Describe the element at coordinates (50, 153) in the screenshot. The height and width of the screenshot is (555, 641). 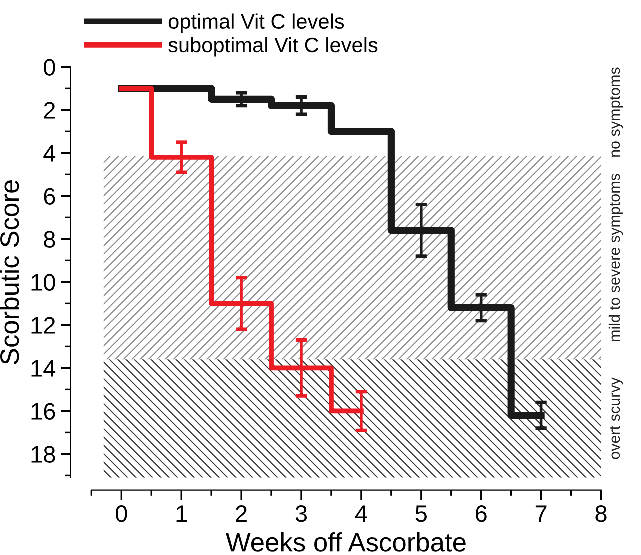
I see `y-tick-label: 4` at that location.